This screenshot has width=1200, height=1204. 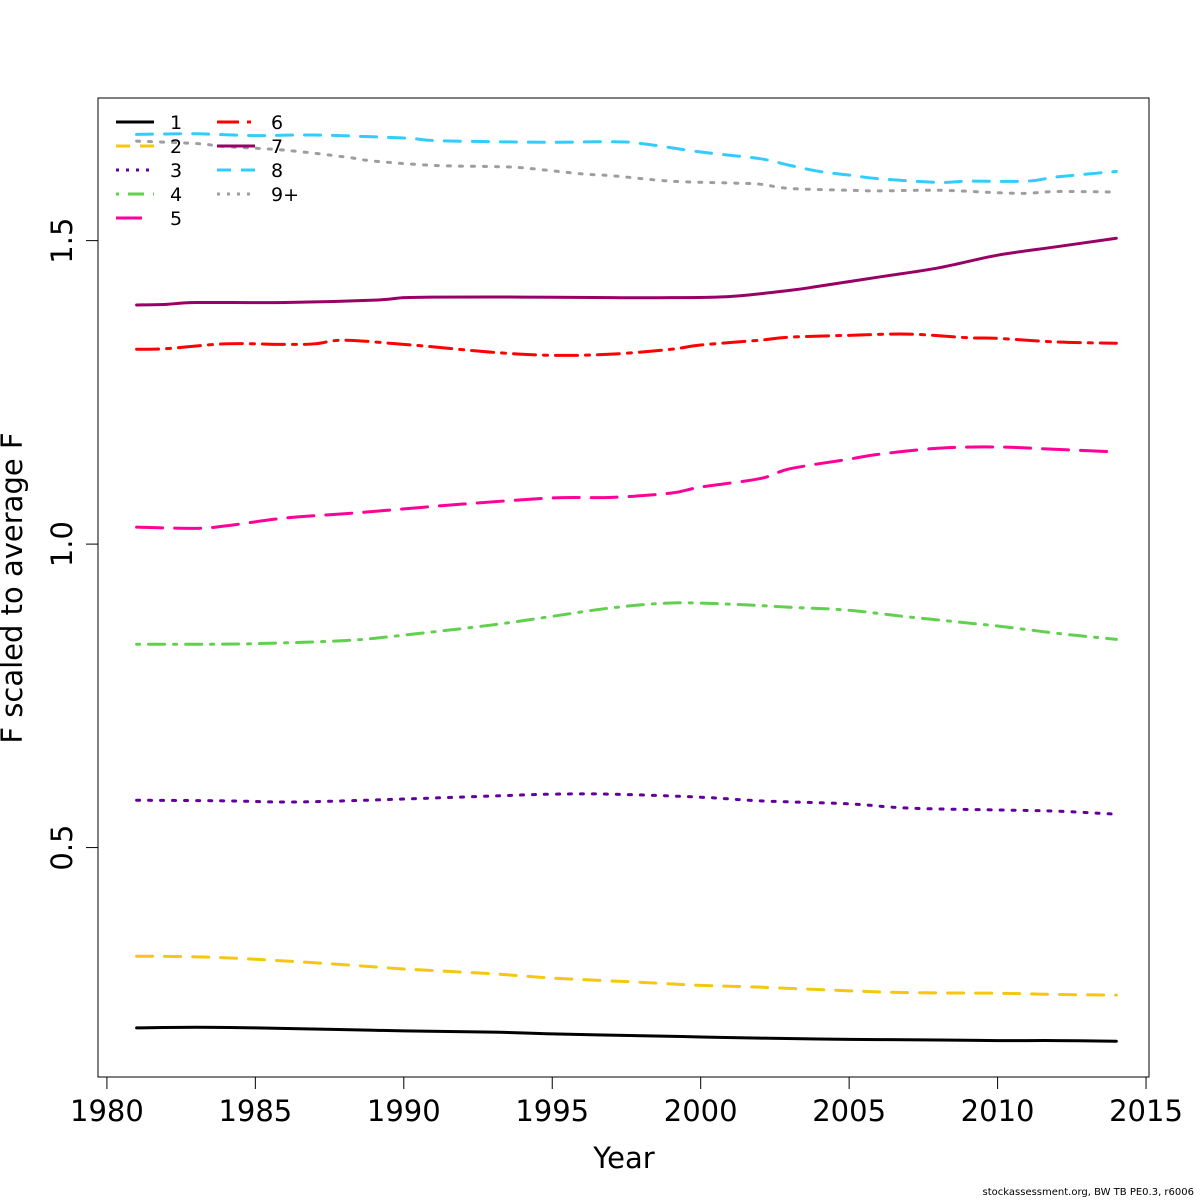 What do you see at coordinates (14, 587) in the screenshot?
I see `y-axis-label: F scaled to average F` at bounding box center [14, 587].